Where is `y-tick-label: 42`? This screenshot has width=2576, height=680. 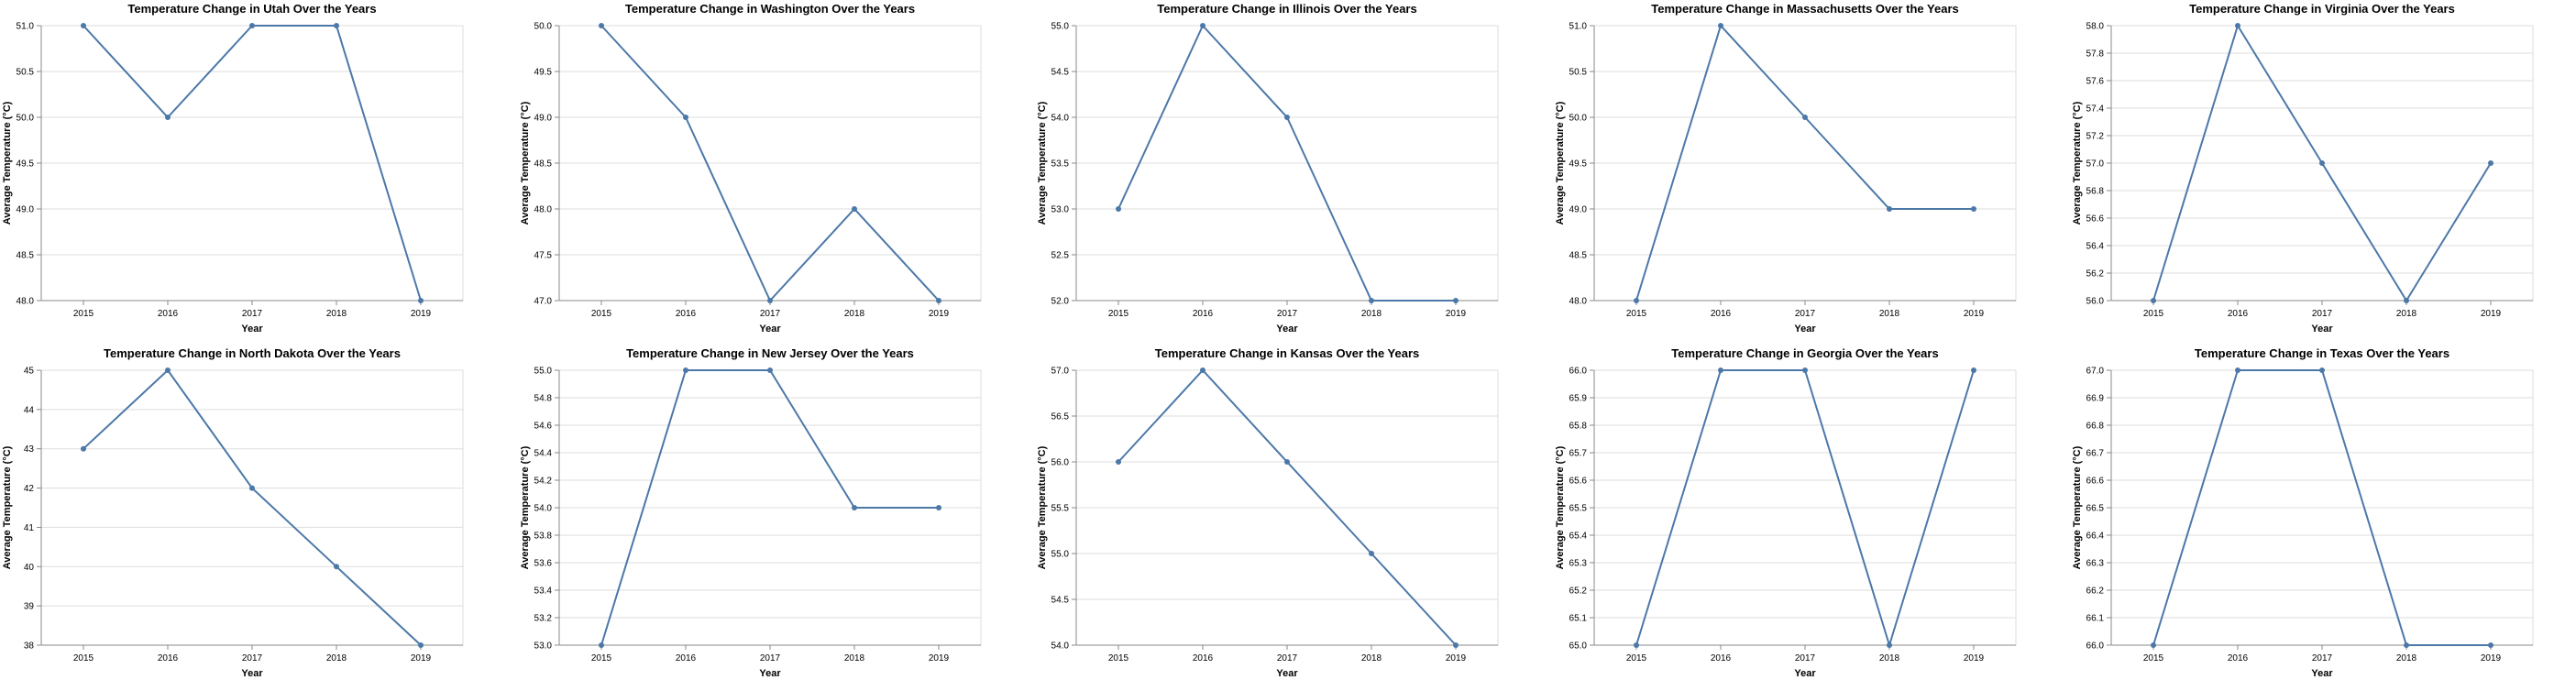 y-tick-label: 42 is located at coordinates (29, 489).